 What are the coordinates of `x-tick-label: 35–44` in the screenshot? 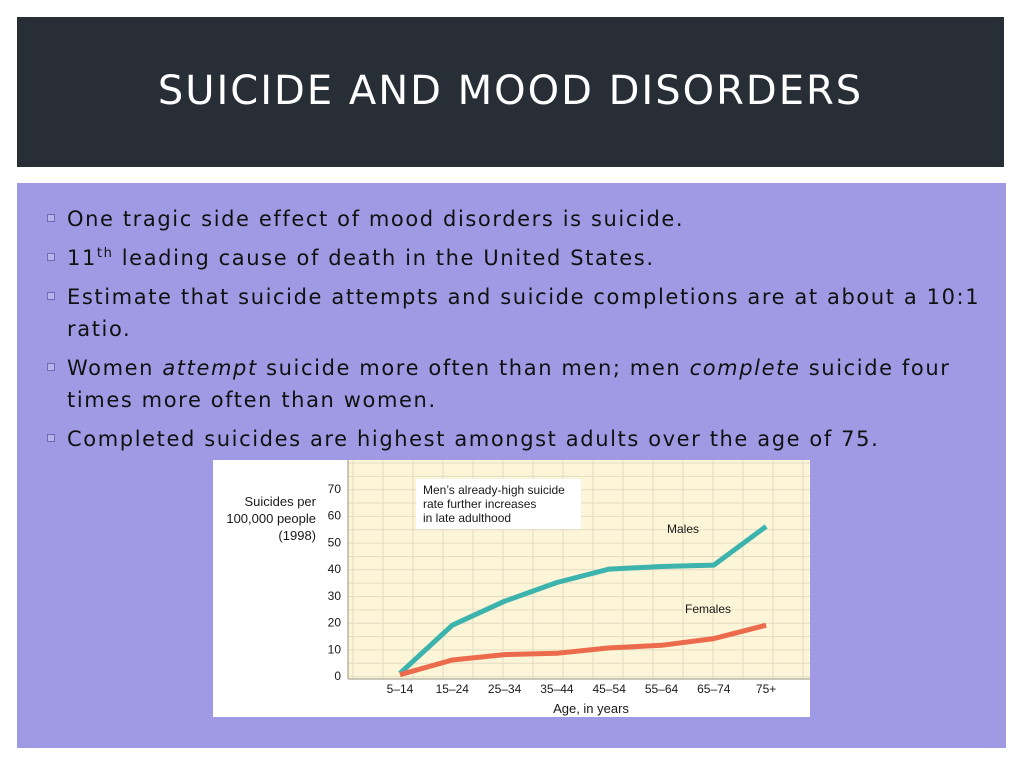 It's located at (557, 689).